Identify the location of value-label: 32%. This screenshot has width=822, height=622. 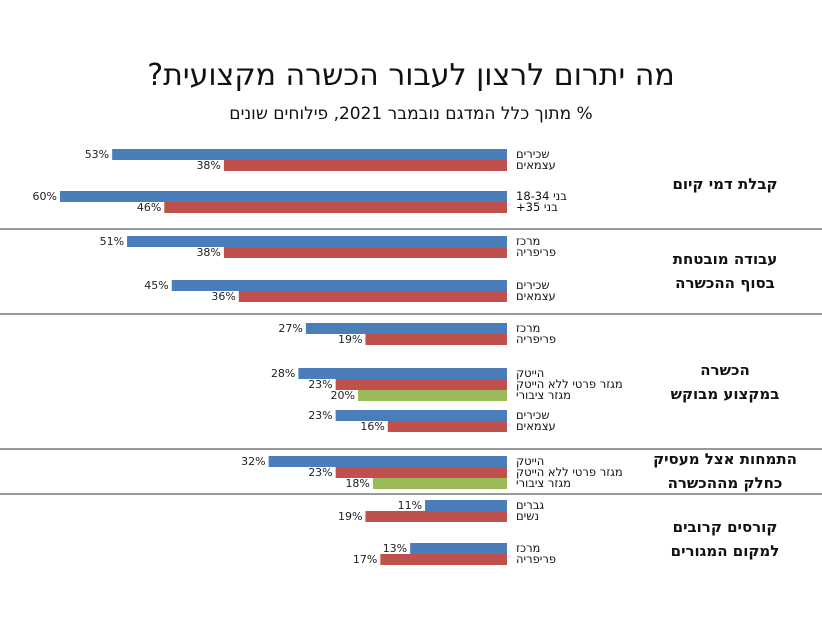
(253, 461).